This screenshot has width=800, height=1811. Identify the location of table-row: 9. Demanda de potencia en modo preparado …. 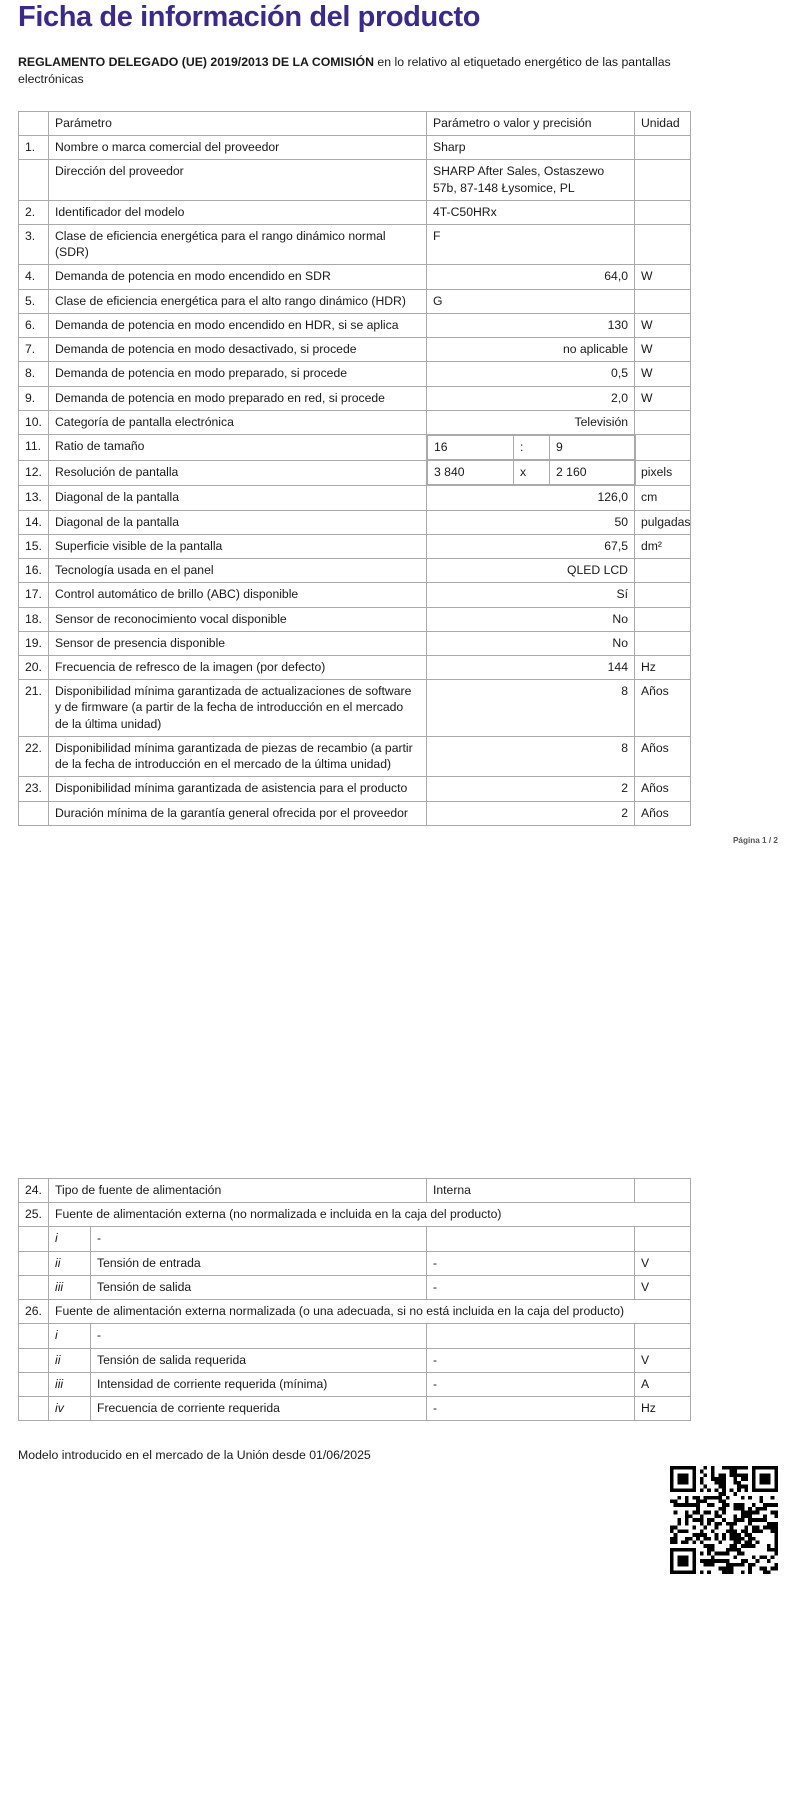
(354, 398).